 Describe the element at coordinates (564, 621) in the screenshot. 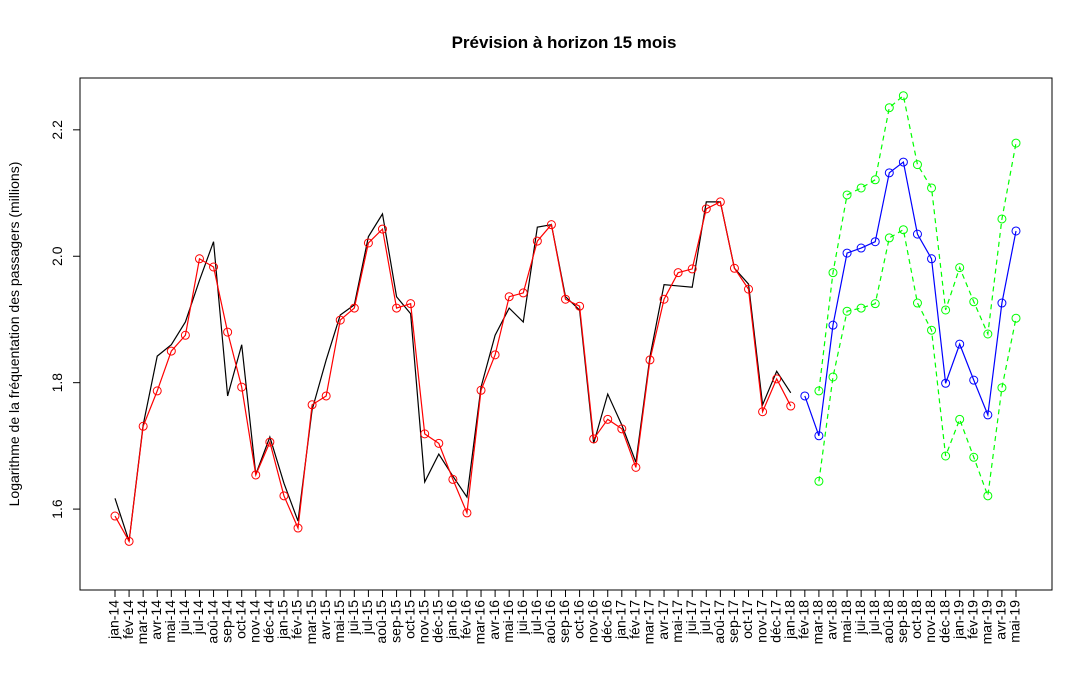

I see `x-tick-label: sep-16` at that location.